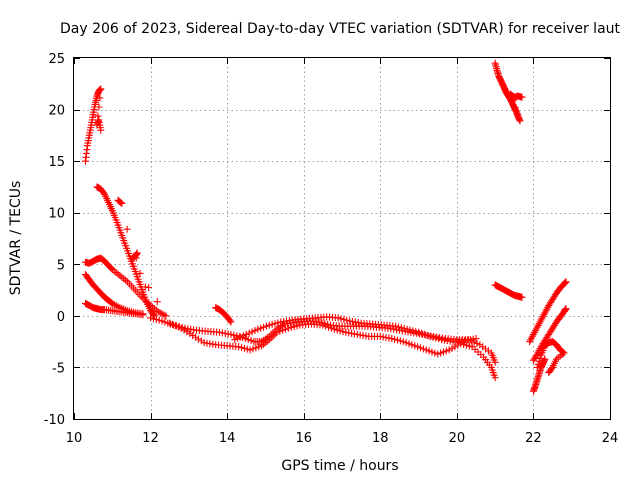 This screenshot has width=640, height=480. I want to click on x-tick-label: 12, so click(150, 438).